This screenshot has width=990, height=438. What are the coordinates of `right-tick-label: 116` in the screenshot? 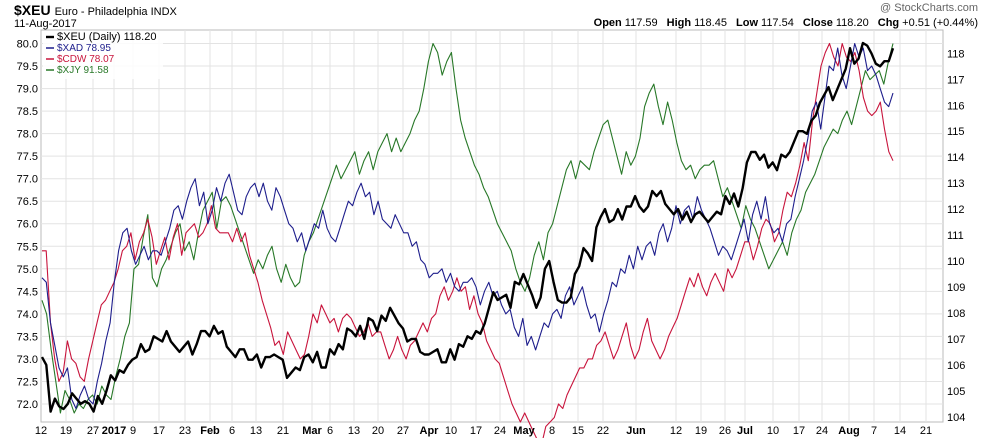 It's located at (956, 106).